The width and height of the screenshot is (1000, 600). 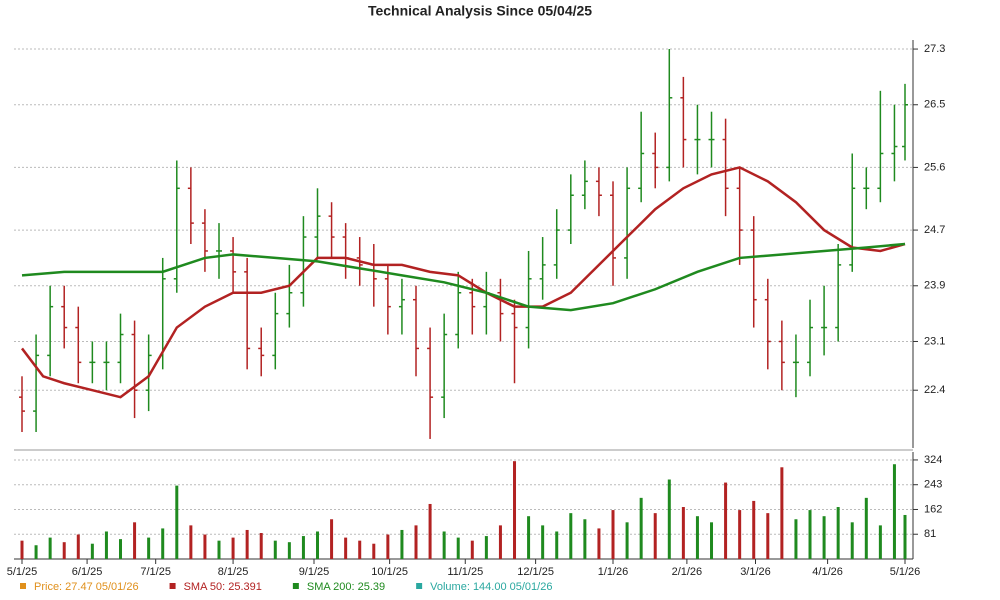 What do you see at coordinates (827, 572) in the screenshot?
I see `x-tick-label: 4/1/26` at bounding box center [827, 572].